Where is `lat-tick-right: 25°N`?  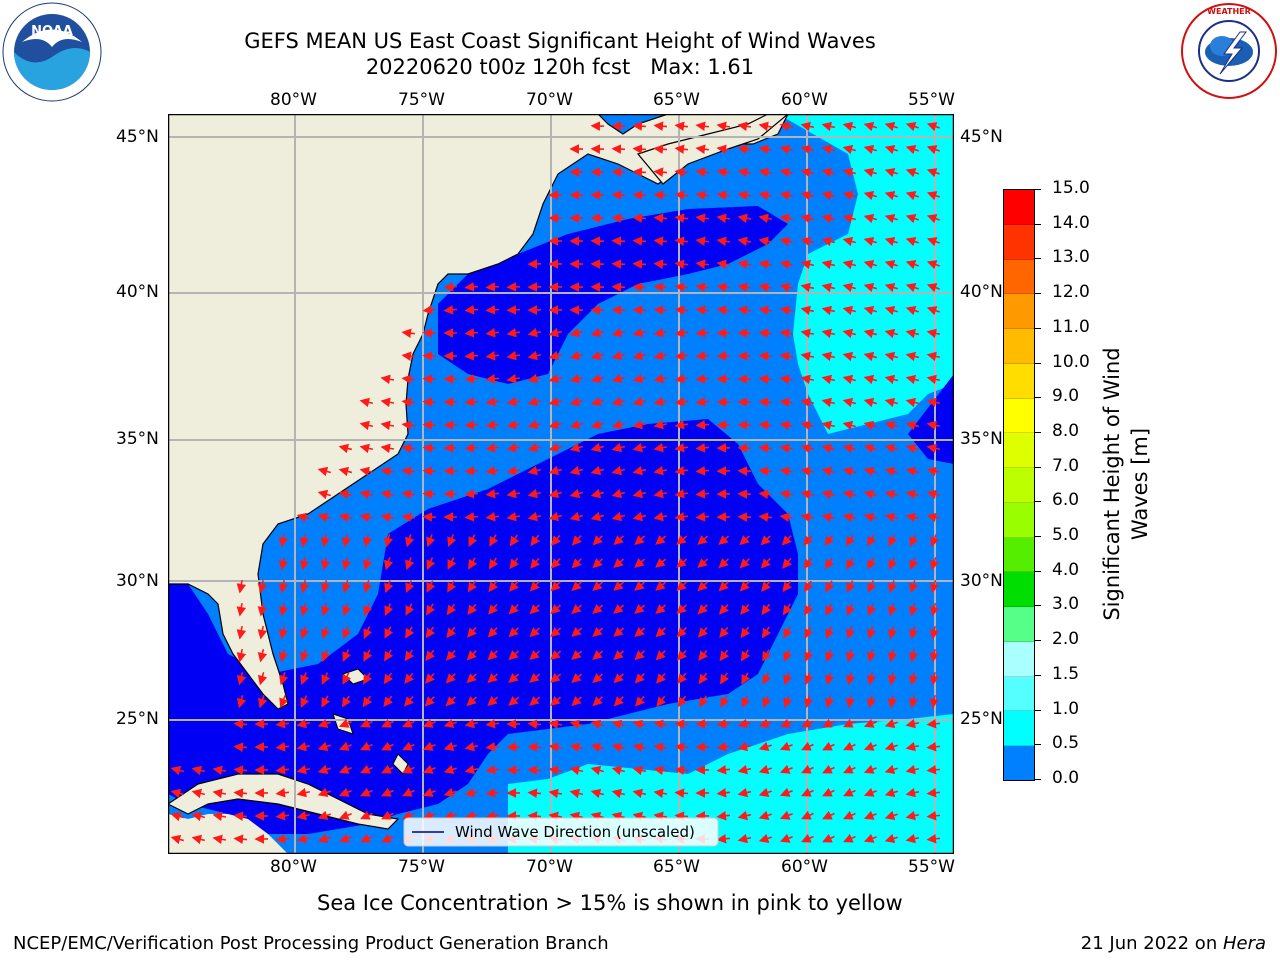 lat-tick-right: 25°N is located at coordinates (981, 719).